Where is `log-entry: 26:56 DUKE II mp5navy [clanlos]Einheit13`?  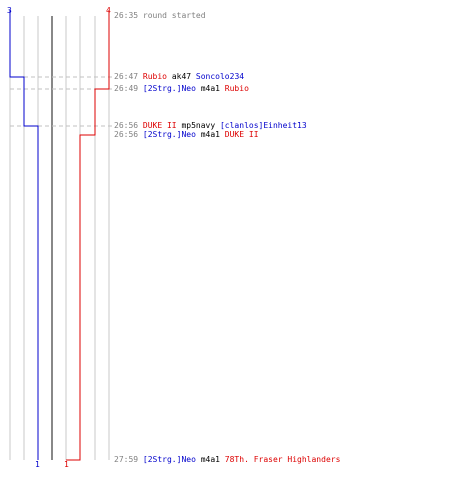
log-entry: 26:56 DUKE II mp5navy [clanlos]Einheit13 is located at coordinates (210, 125).